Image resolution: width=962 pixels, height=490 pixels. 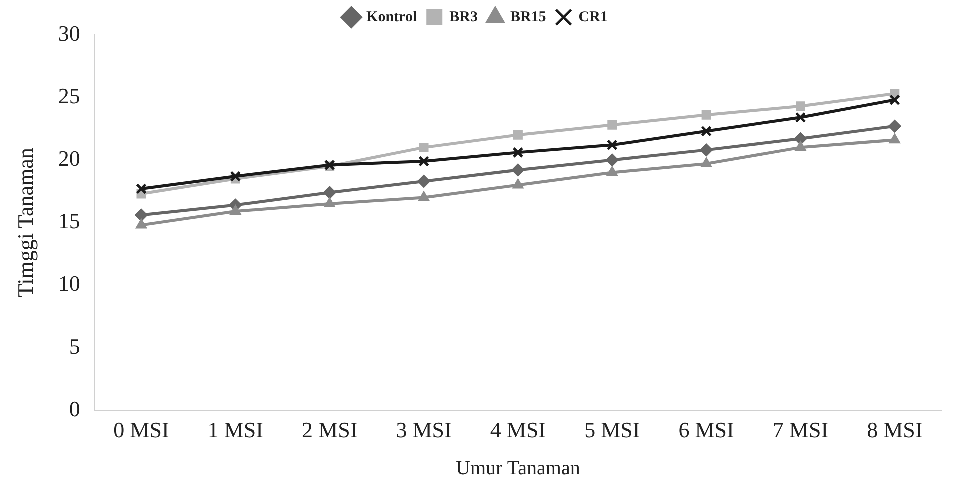 I want to click on x-tick-label: 8 MSI, so click(x=895, y=430).